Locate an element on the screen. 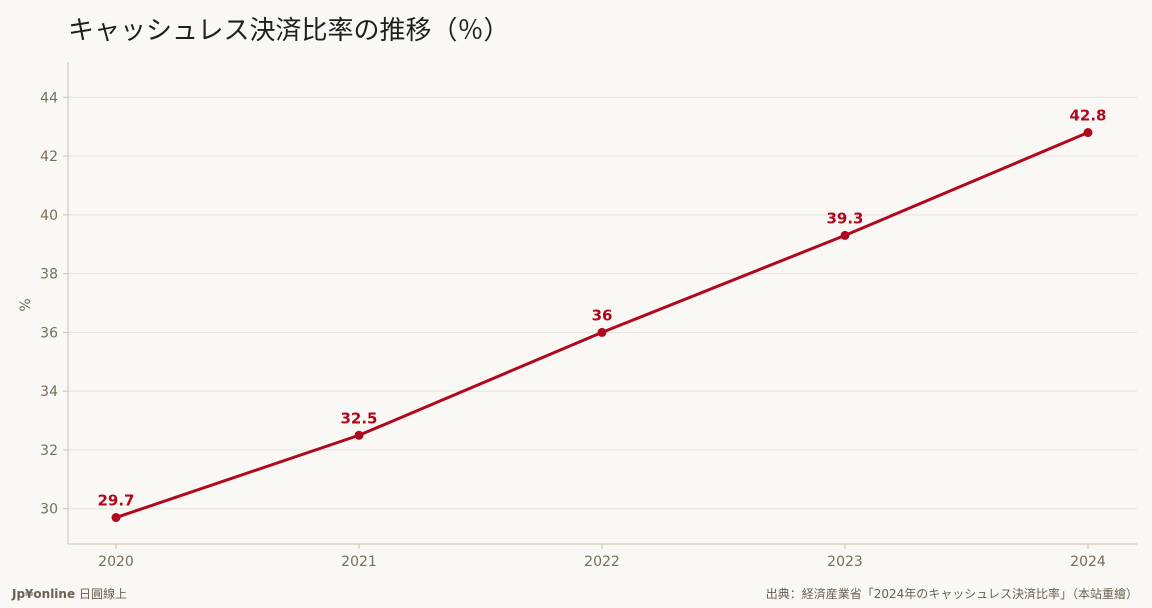 The width and height of the screenshot is (1152, 608). y-tick-label: 36 is located at coordinates (49, 333).